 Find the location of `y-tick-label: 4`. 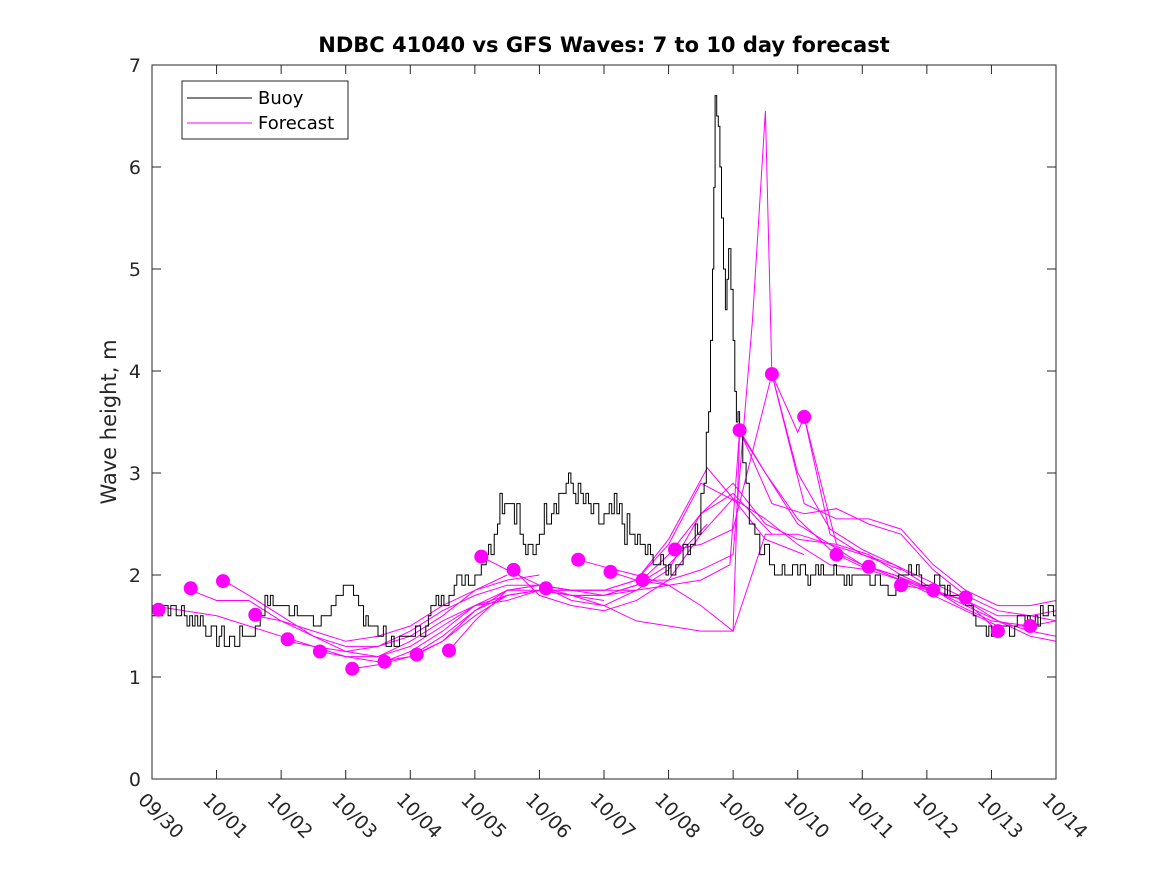

y-tick-label: 4 is located at coordinates (135, 372).